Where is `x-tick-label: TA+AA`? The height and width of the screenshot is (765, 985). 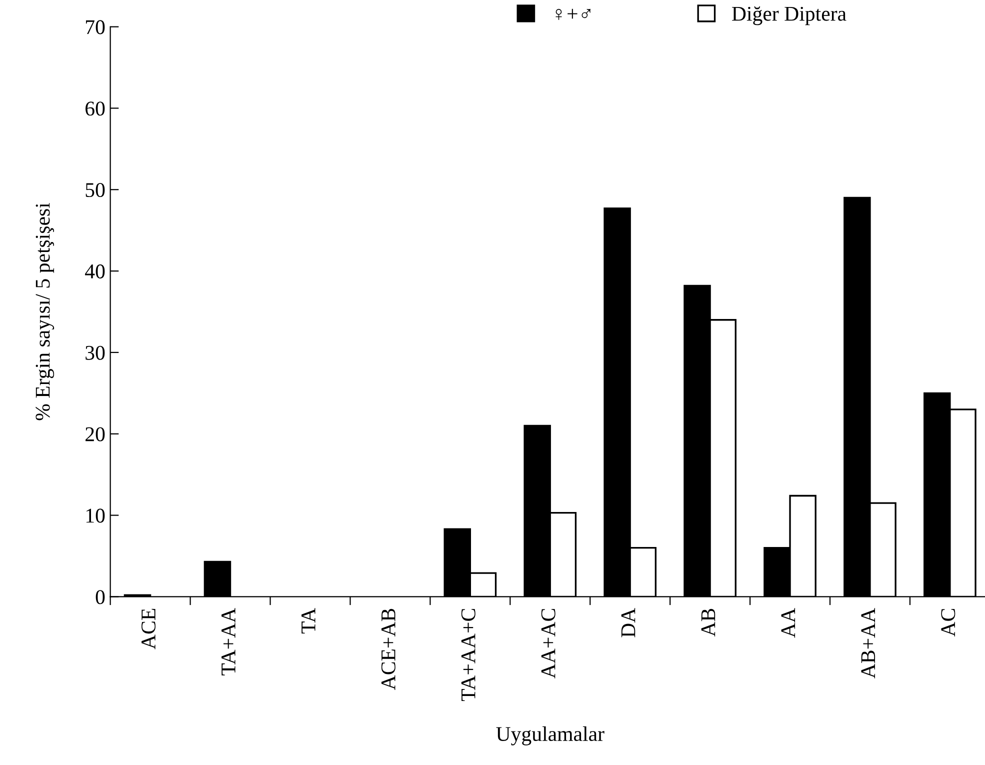 x-tick-label: TA+AA is located at coordinates (229, 642).